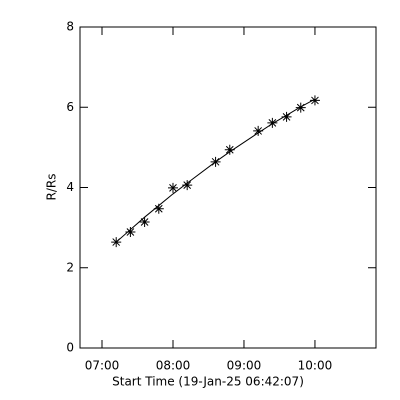 Image resolution: width=400 pixels, height=400 pixels. I want to click on y-tick-label: 4, so click(70, 187).